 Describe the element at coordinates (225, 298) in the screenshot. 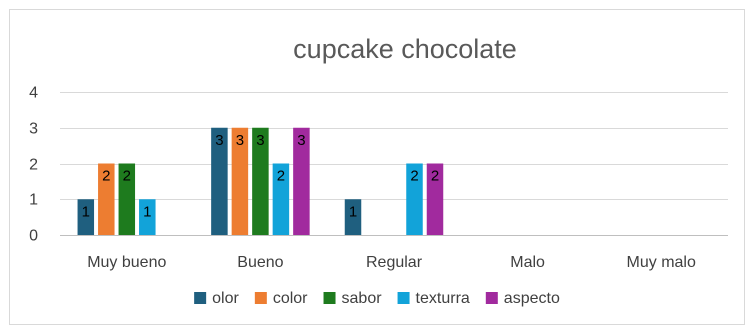

I see `legend-label: olor` at that location.